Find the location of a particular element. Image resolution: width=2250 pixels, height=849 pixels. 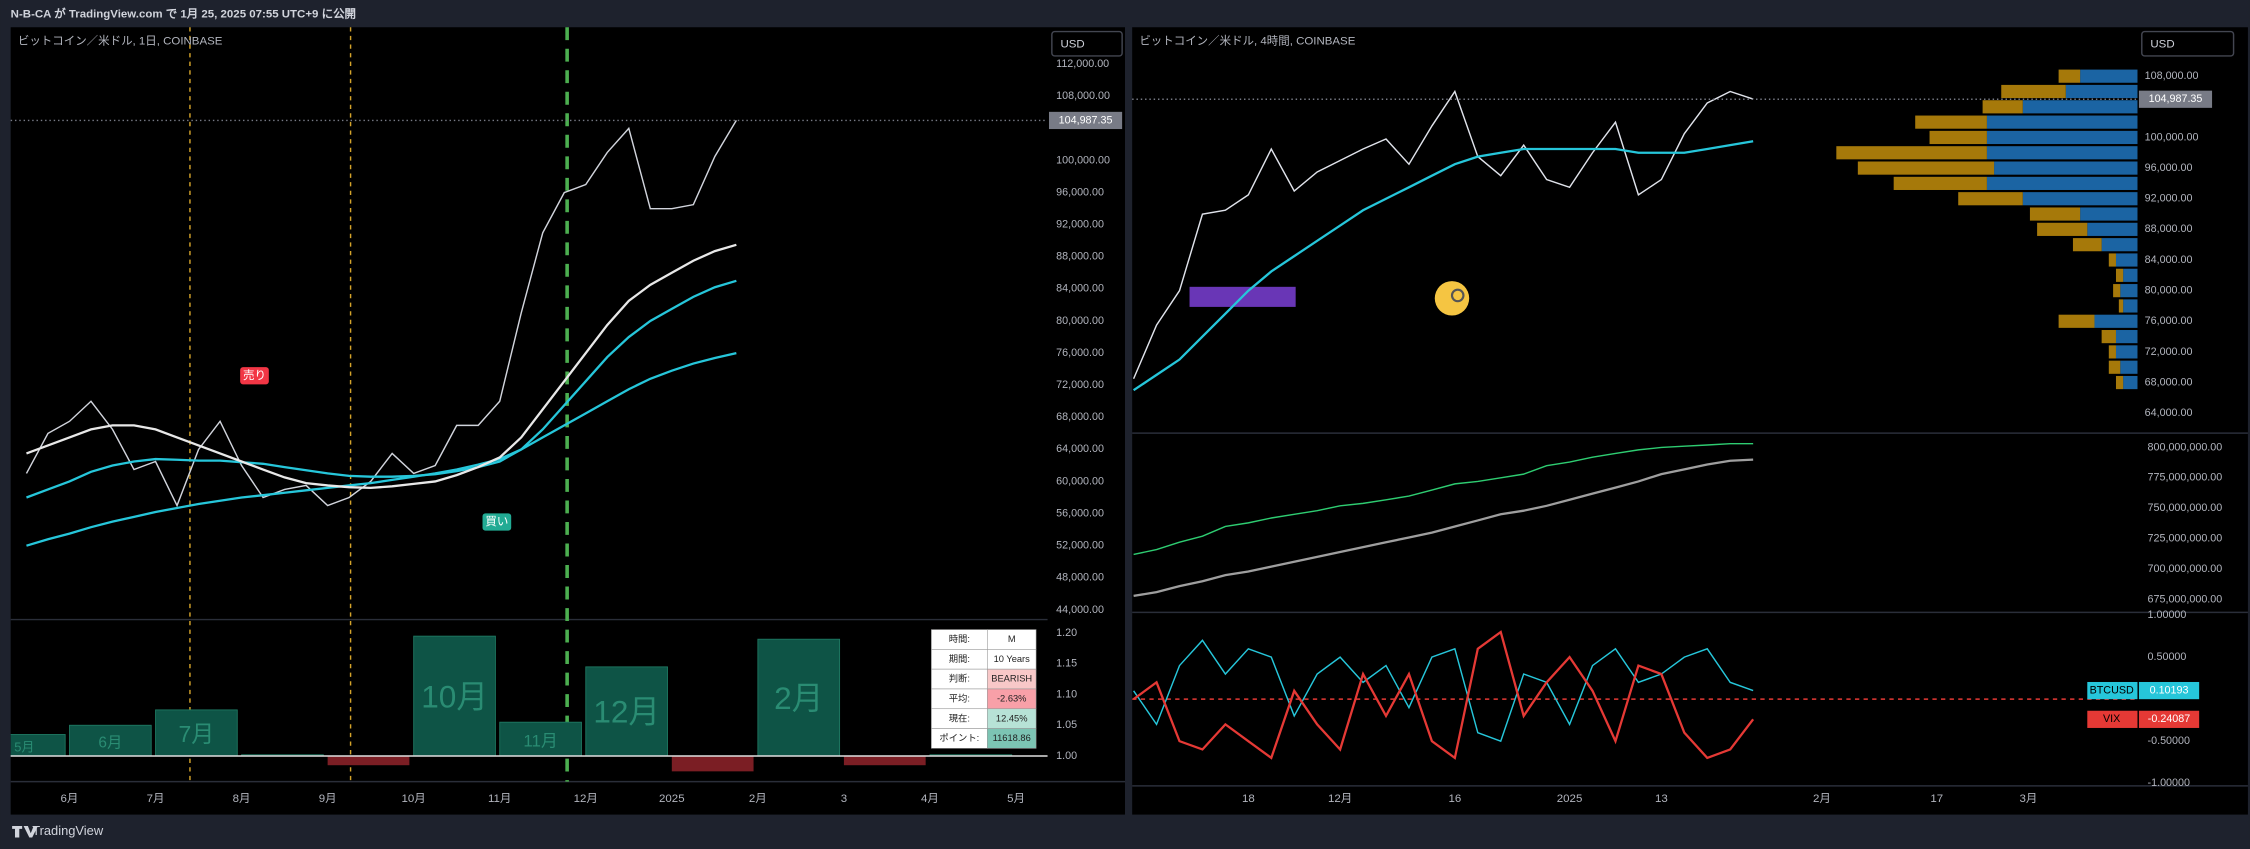

x-tick-label: 4月 is located at coordinates (930, 799).